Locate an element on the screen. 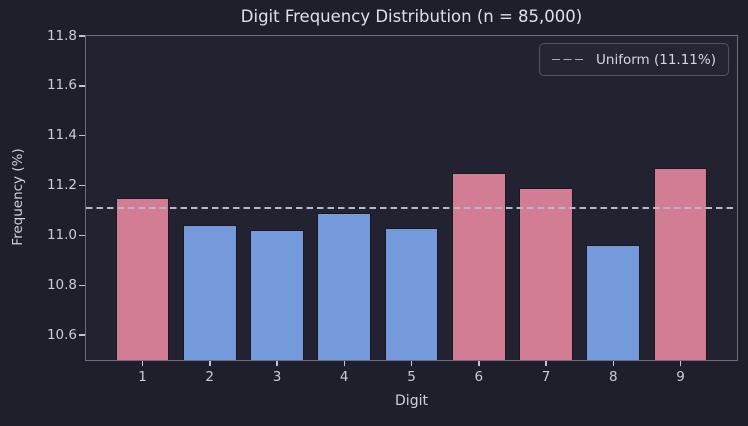  uniform-reference-line is located at coordinates (411, 208).